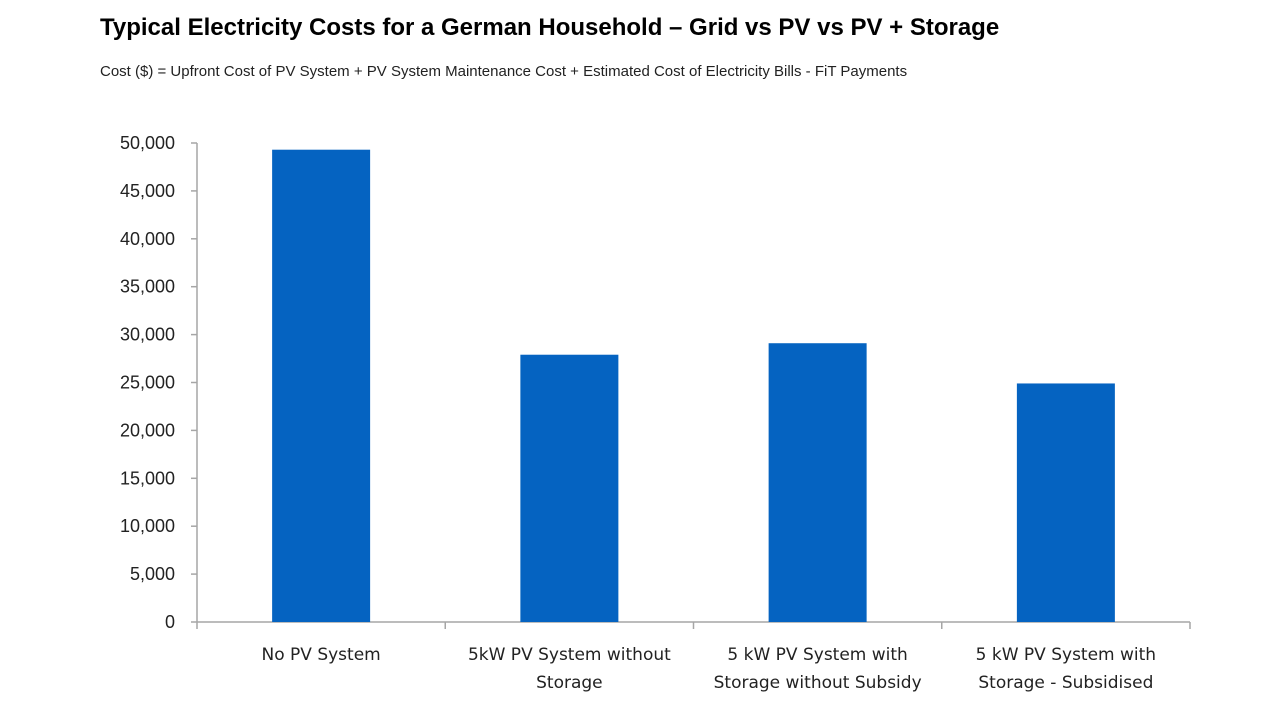  Describe the element at coordinates (147, 430) in the screenshot. I see `y-tick-label: 20,000` at that location.